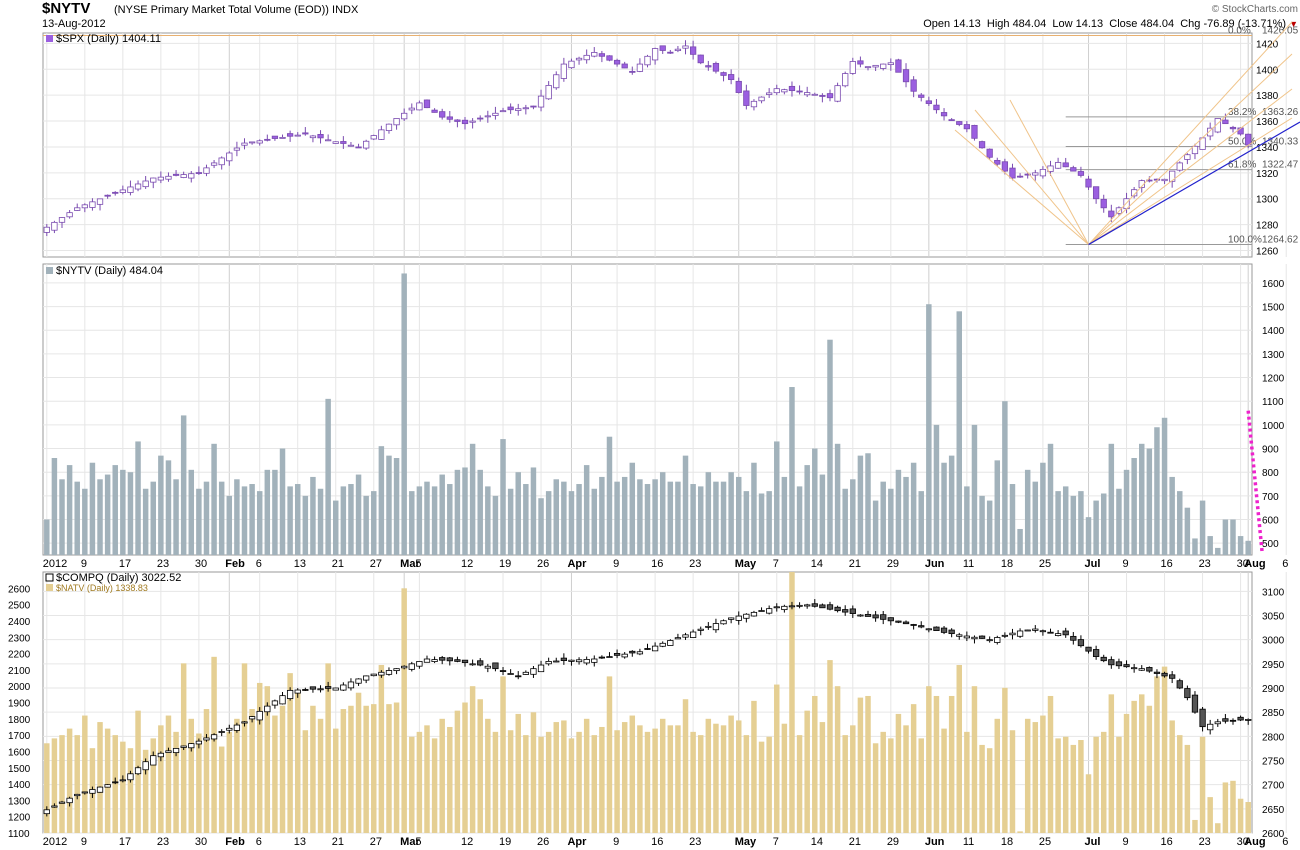 The height and width of the screenshot is (850, 1300). I want to click on x-tick-label: 16, so click(1167, 842).